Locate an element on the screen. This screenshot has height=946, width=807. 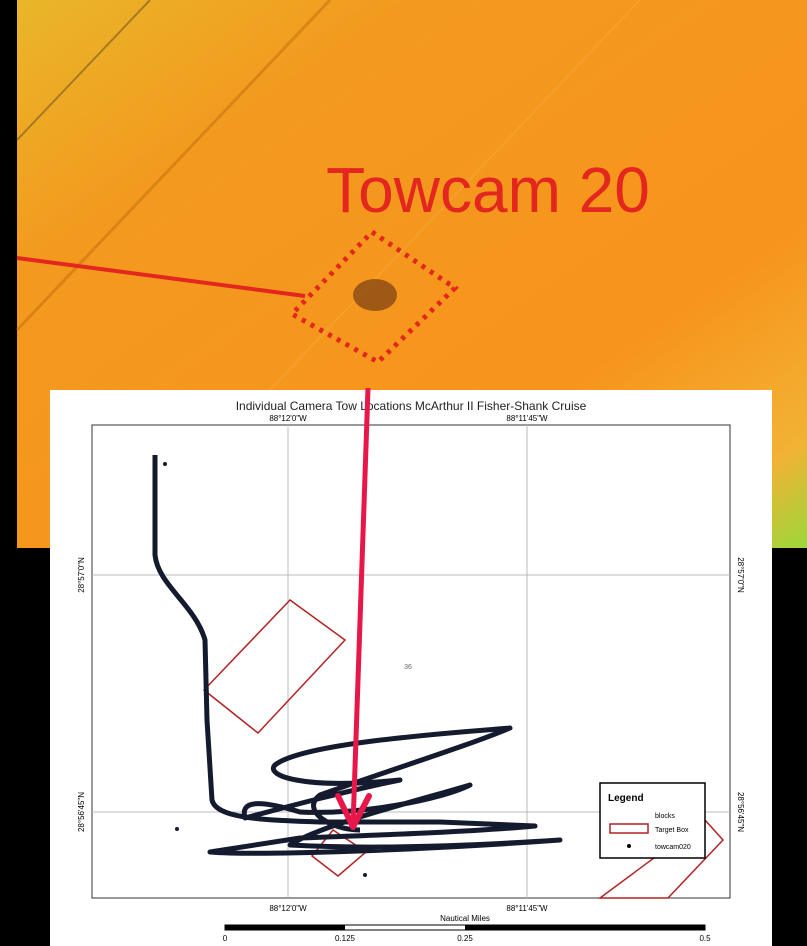
scale-label: 0.5 is located at coordinates (705, 938).